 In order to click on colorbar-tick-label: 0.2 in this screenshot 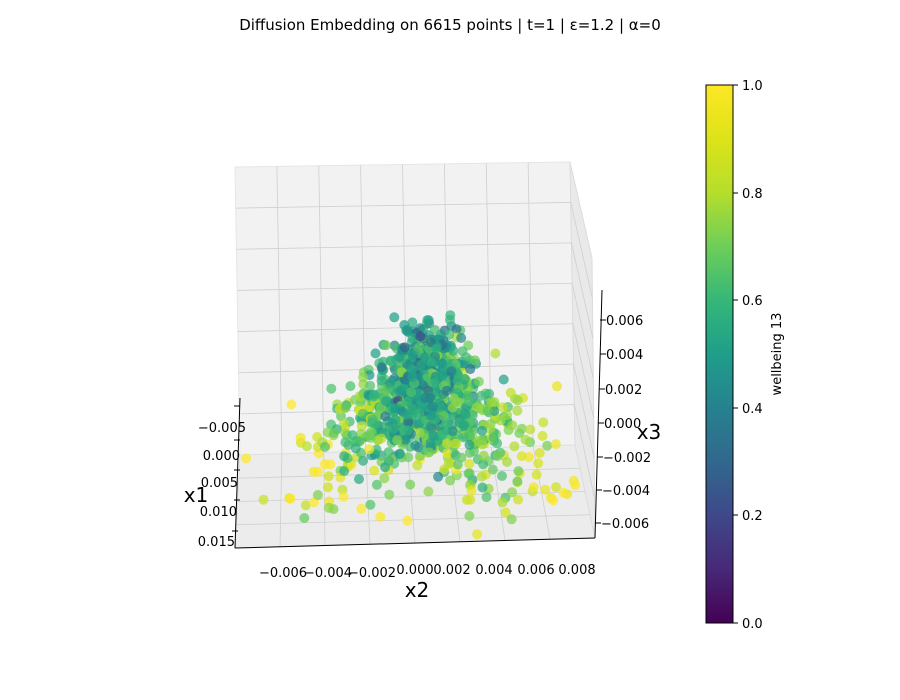, I will do `click(752, 516)`.